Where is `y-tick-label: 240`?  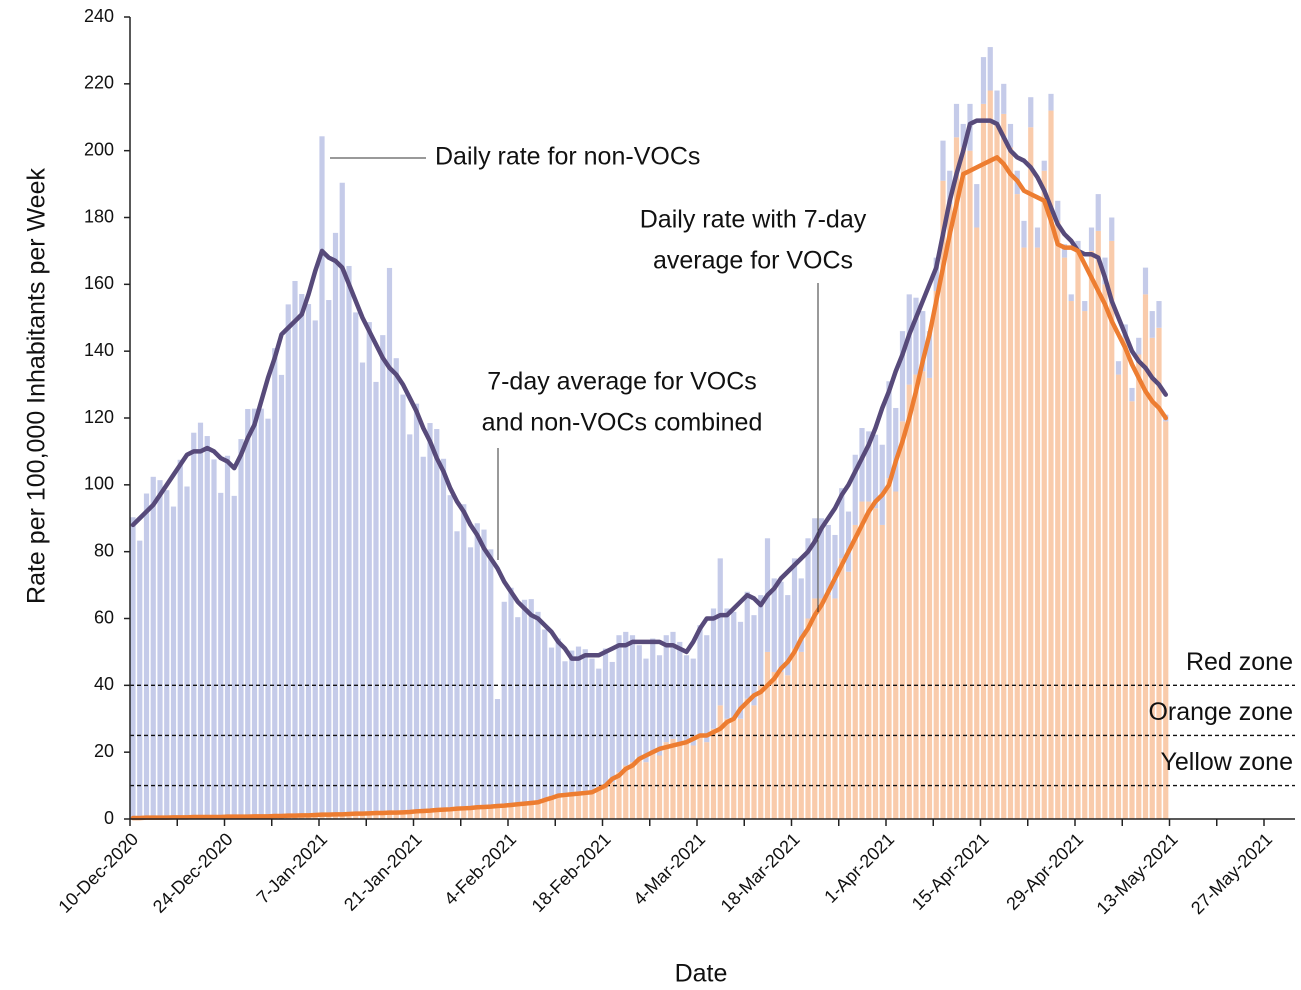
y-tick-label: 240 is located at coordinates (99, 16).